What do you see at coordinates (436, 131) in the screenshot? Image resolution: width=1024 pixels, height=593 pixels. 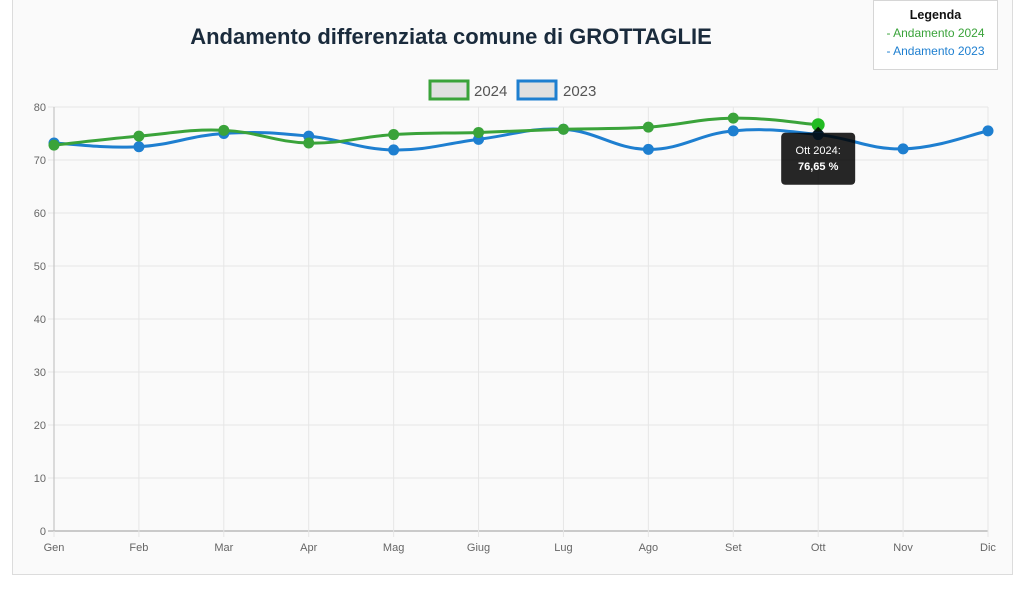 I see `series-line-2024` at bounding box center [436, 131].